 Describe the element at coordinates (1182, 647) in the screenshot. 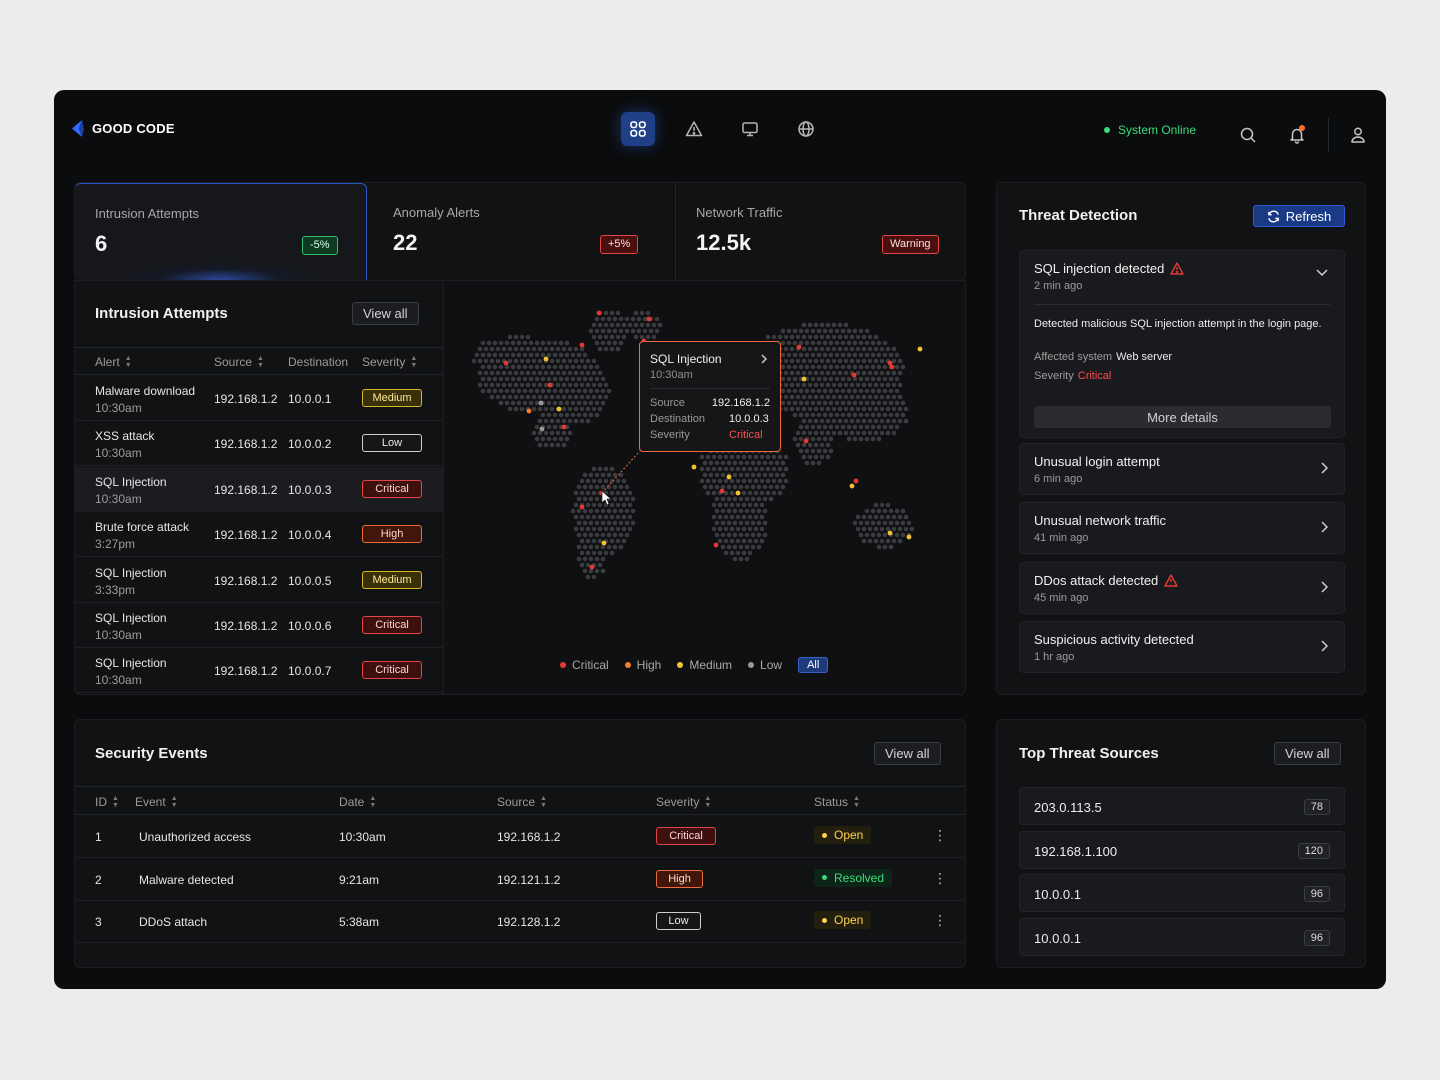

I see `threat-card: Suspicious activity detected 1 hr ago` at that location.